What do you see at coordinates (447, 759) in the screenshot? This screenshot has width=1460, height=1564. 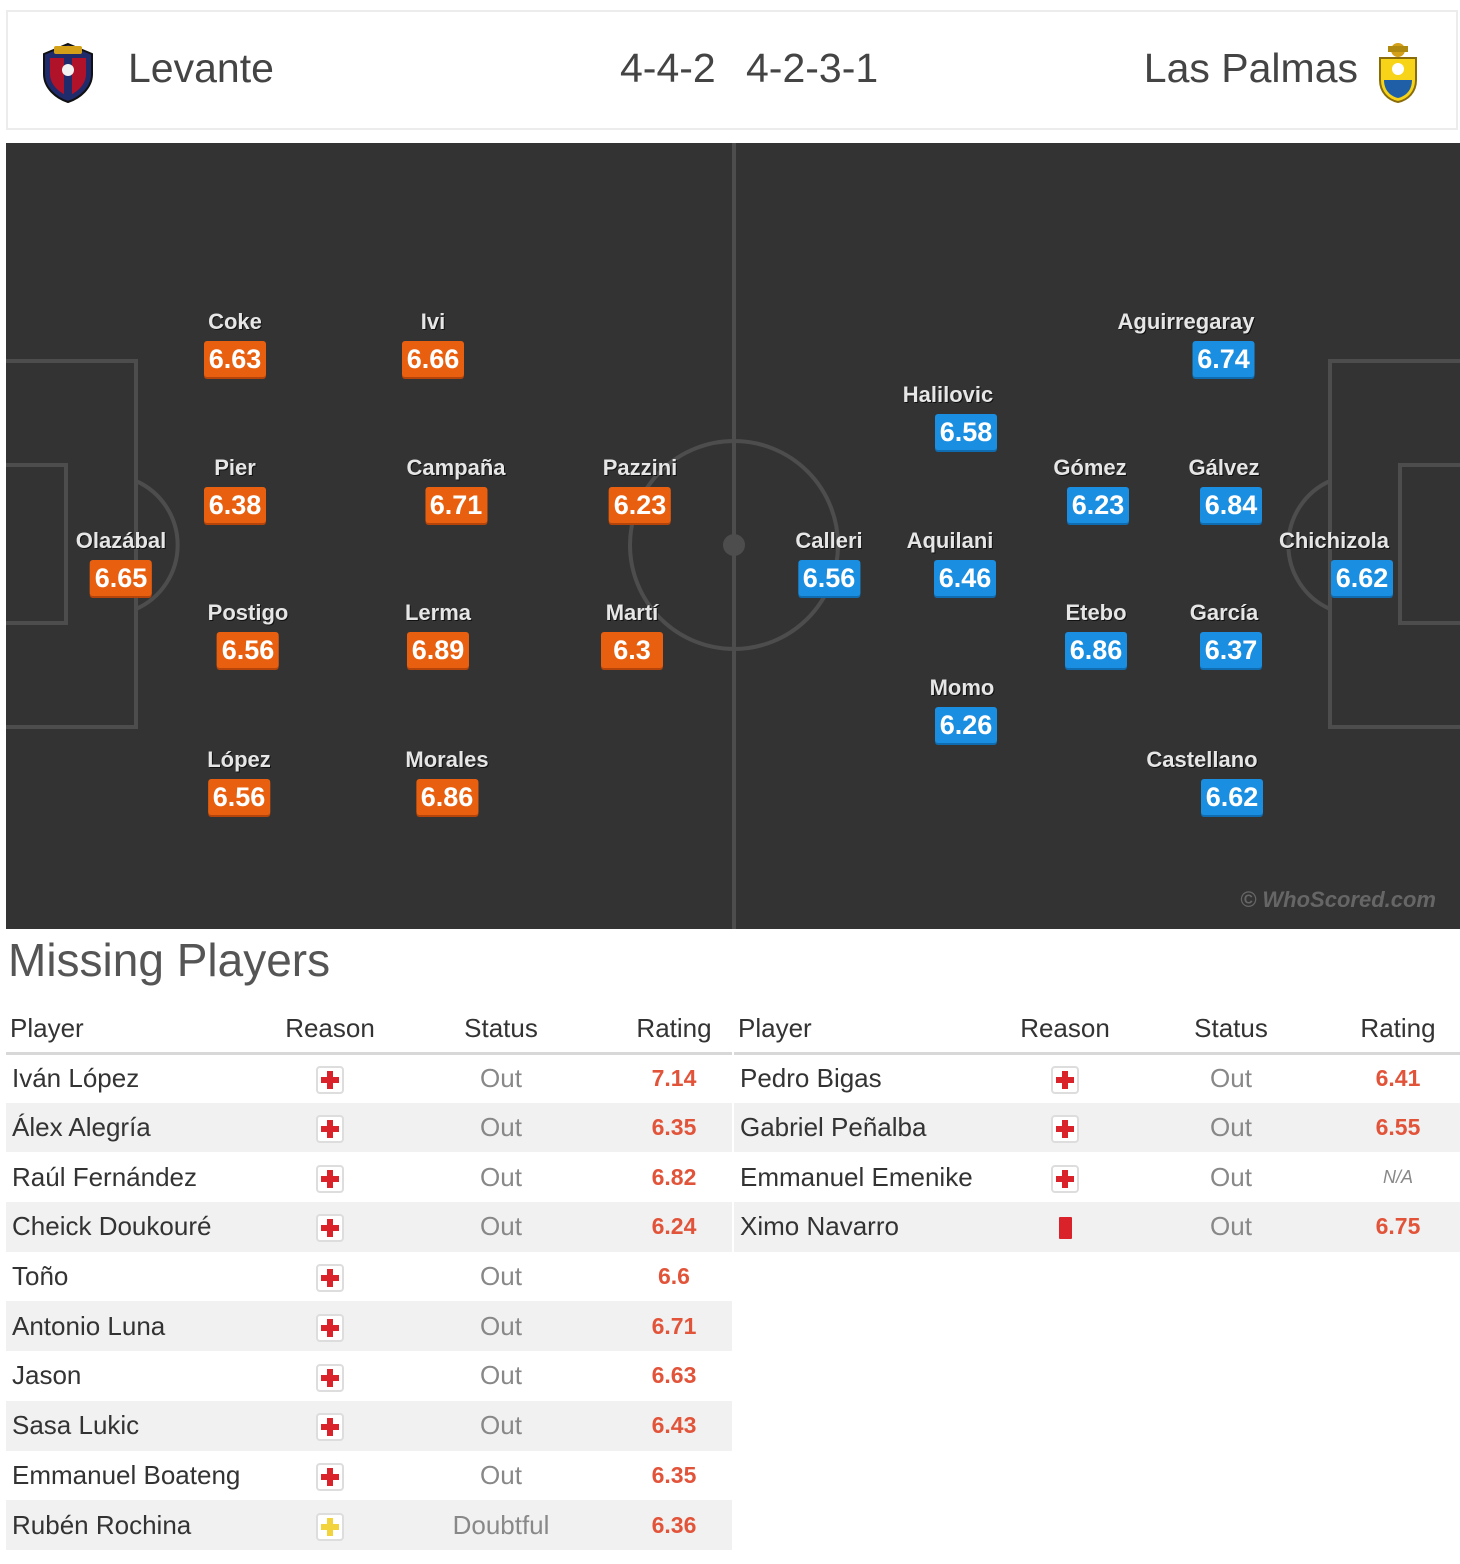 I see `player-name: Morales` at bounding box center [447, 759].